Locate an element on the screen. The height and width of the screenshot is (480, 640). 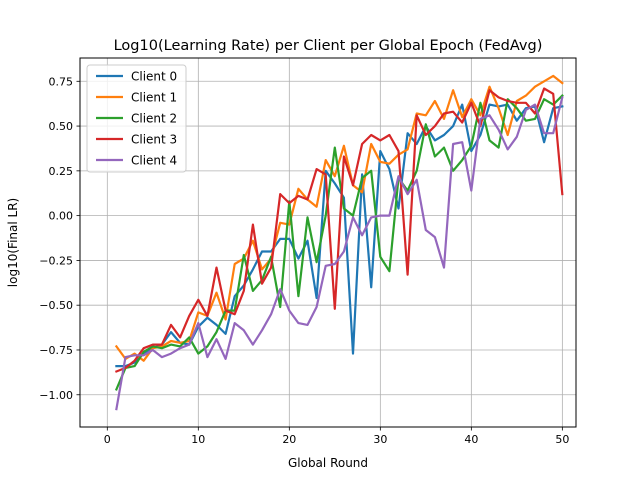
y-tick-label: 0.75 is located at coordinates (61, 81).